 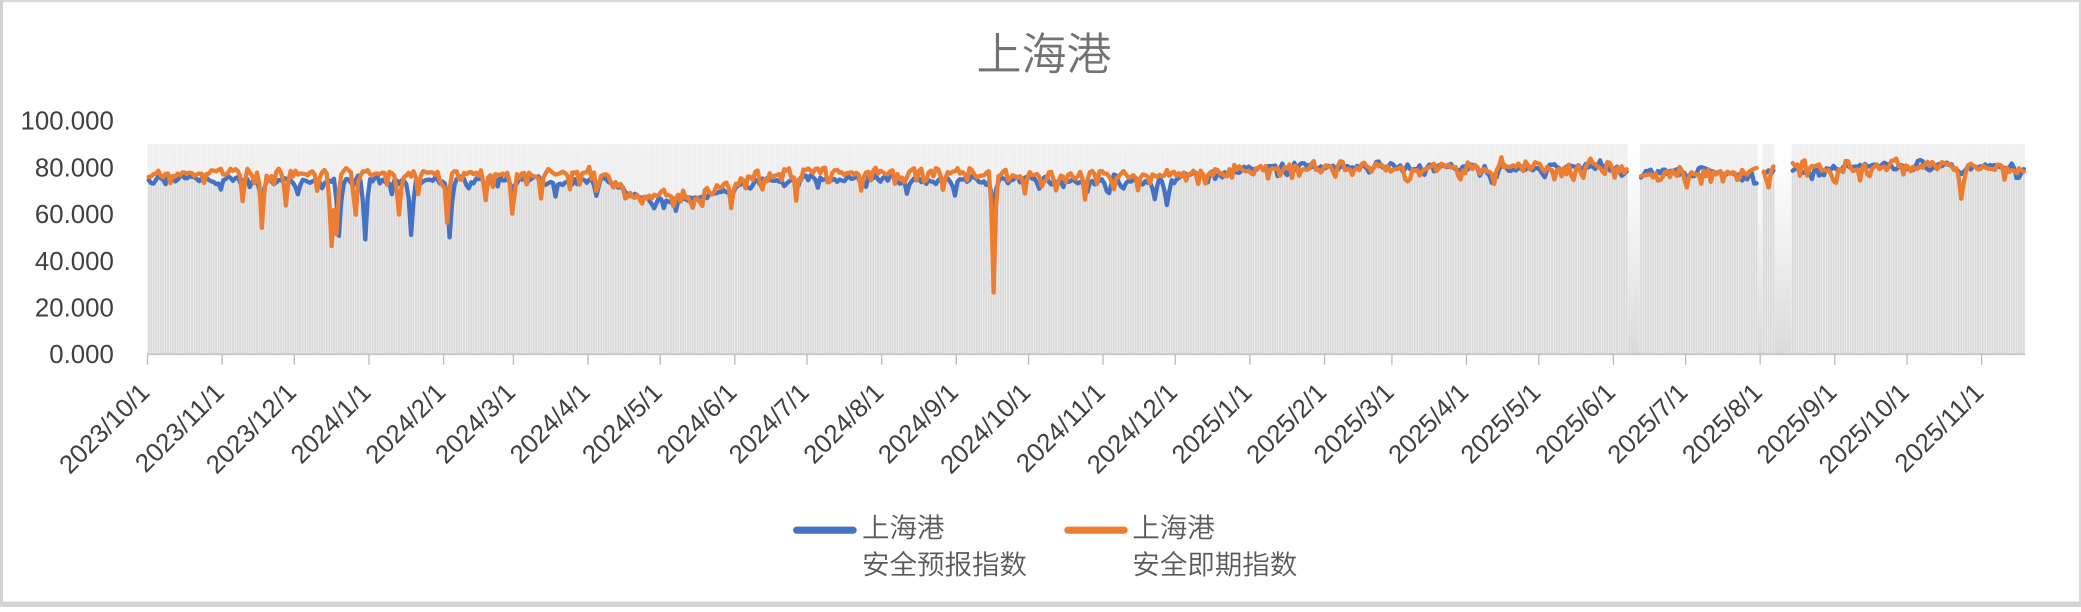 I want to click on svg-text: 60.000, so click(x=74, y=215).